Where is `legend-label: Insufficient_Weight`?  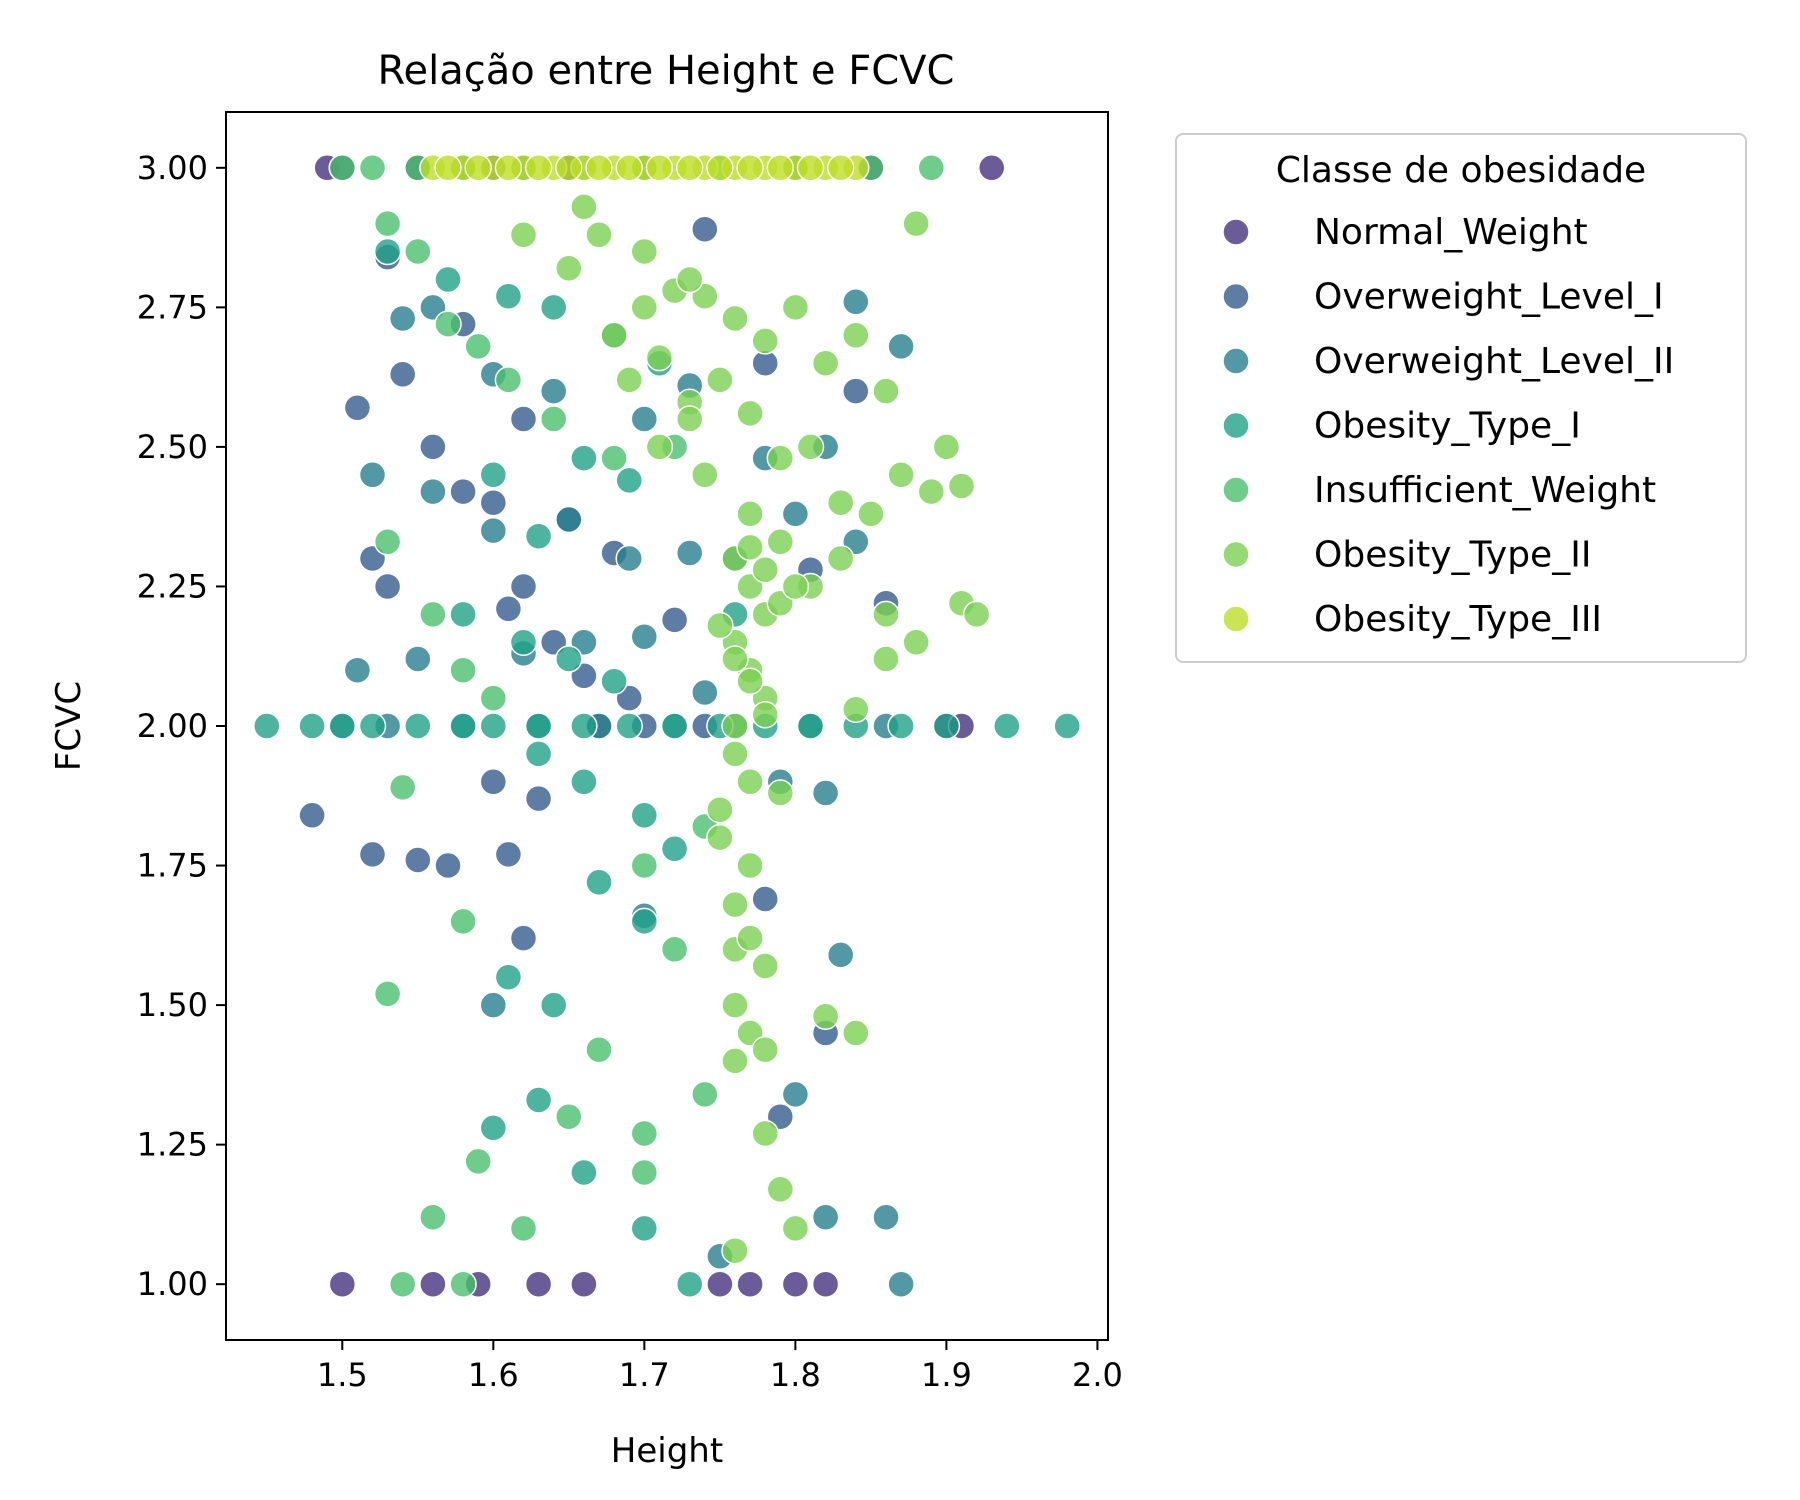
legend-label: Insufficient_Weight is located at coordinates (1485, 490).